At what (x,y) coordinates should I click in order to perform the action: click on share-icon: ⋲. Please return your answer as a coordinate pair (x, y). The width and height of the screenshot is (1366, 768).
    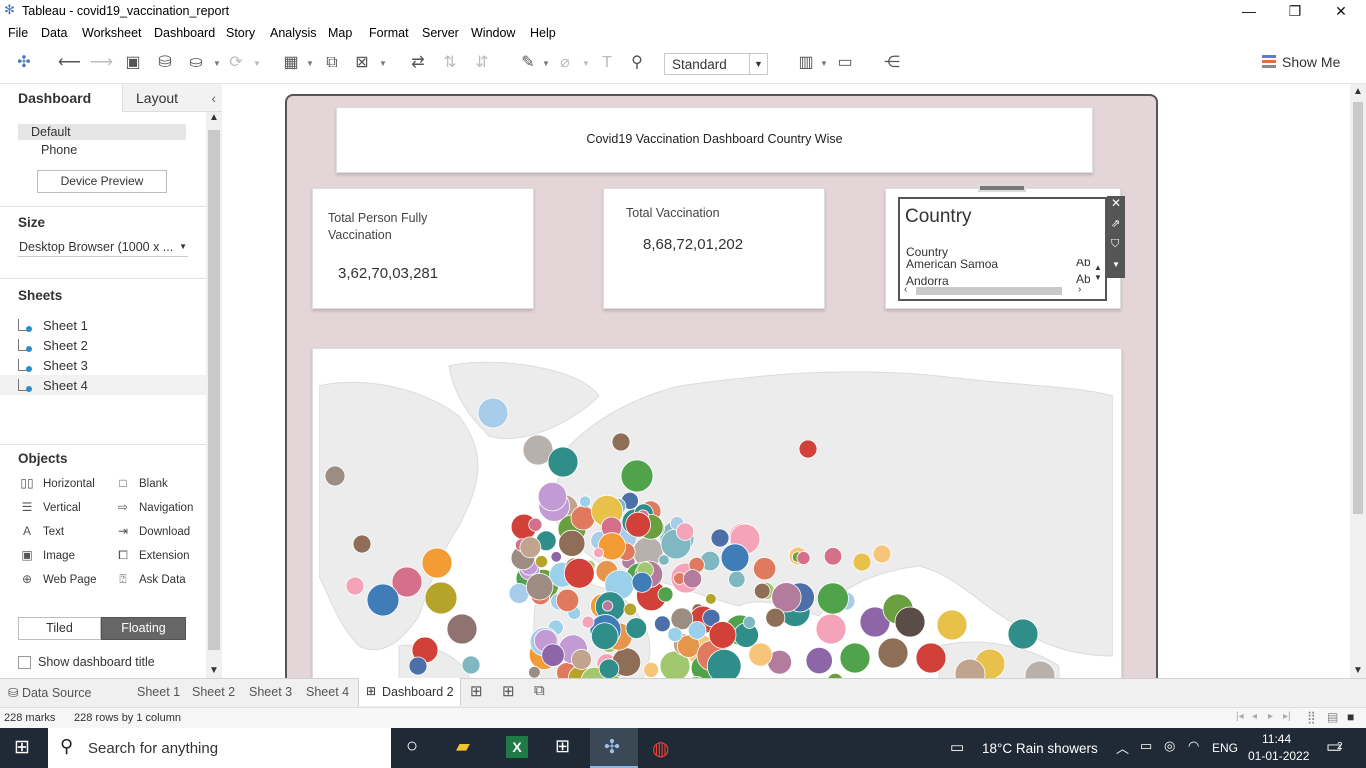
    Looking at the image, I should click on (892, 62).